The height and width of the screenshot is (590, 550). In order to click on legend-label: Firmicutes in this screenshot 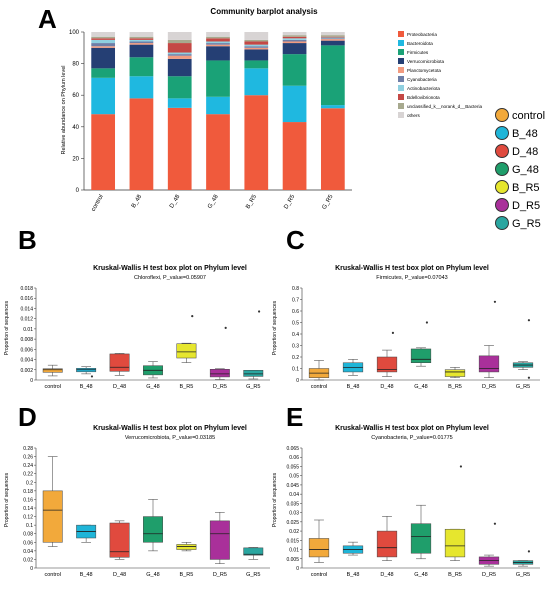, I will do `click(418, 52)`.